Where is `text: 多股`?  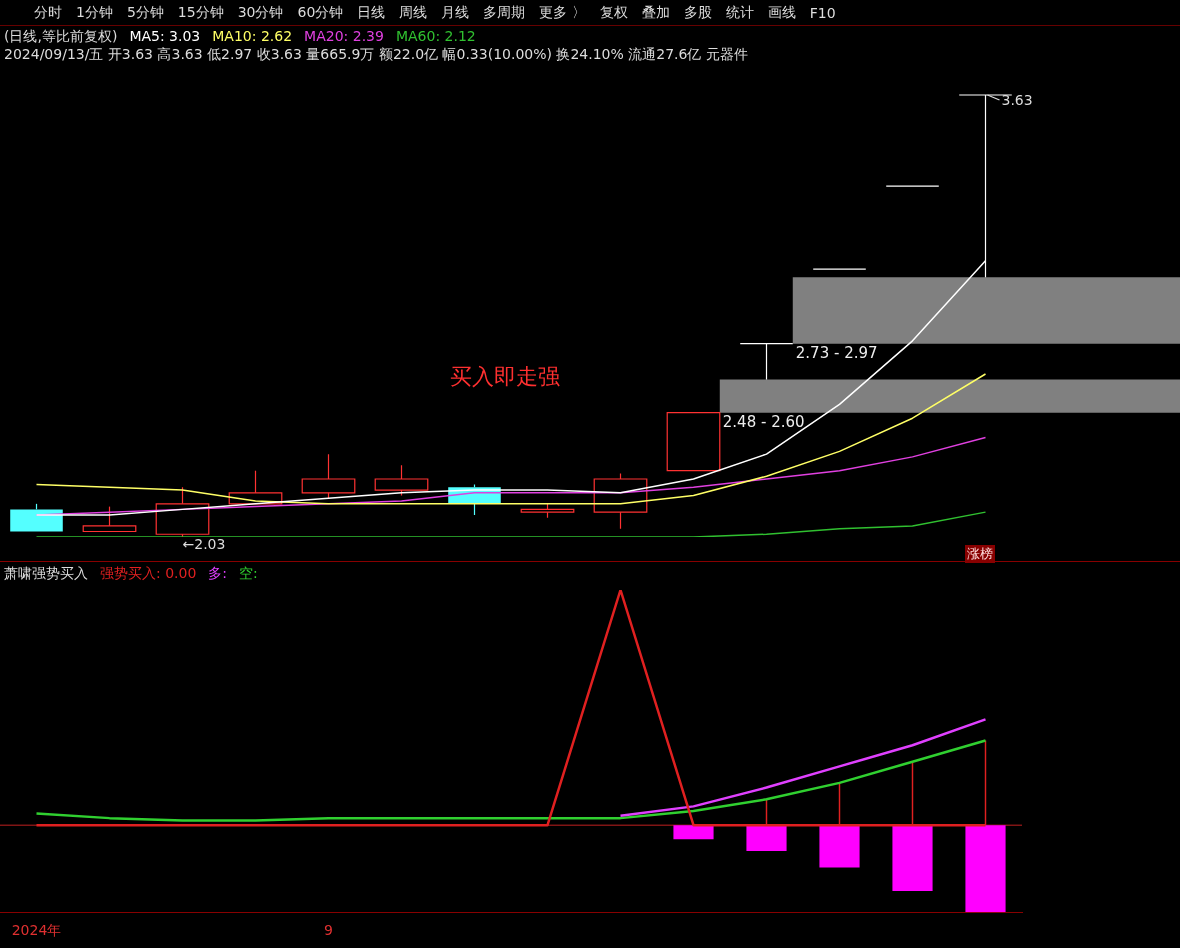 text: 多股 is located at coordinates (697, 12).